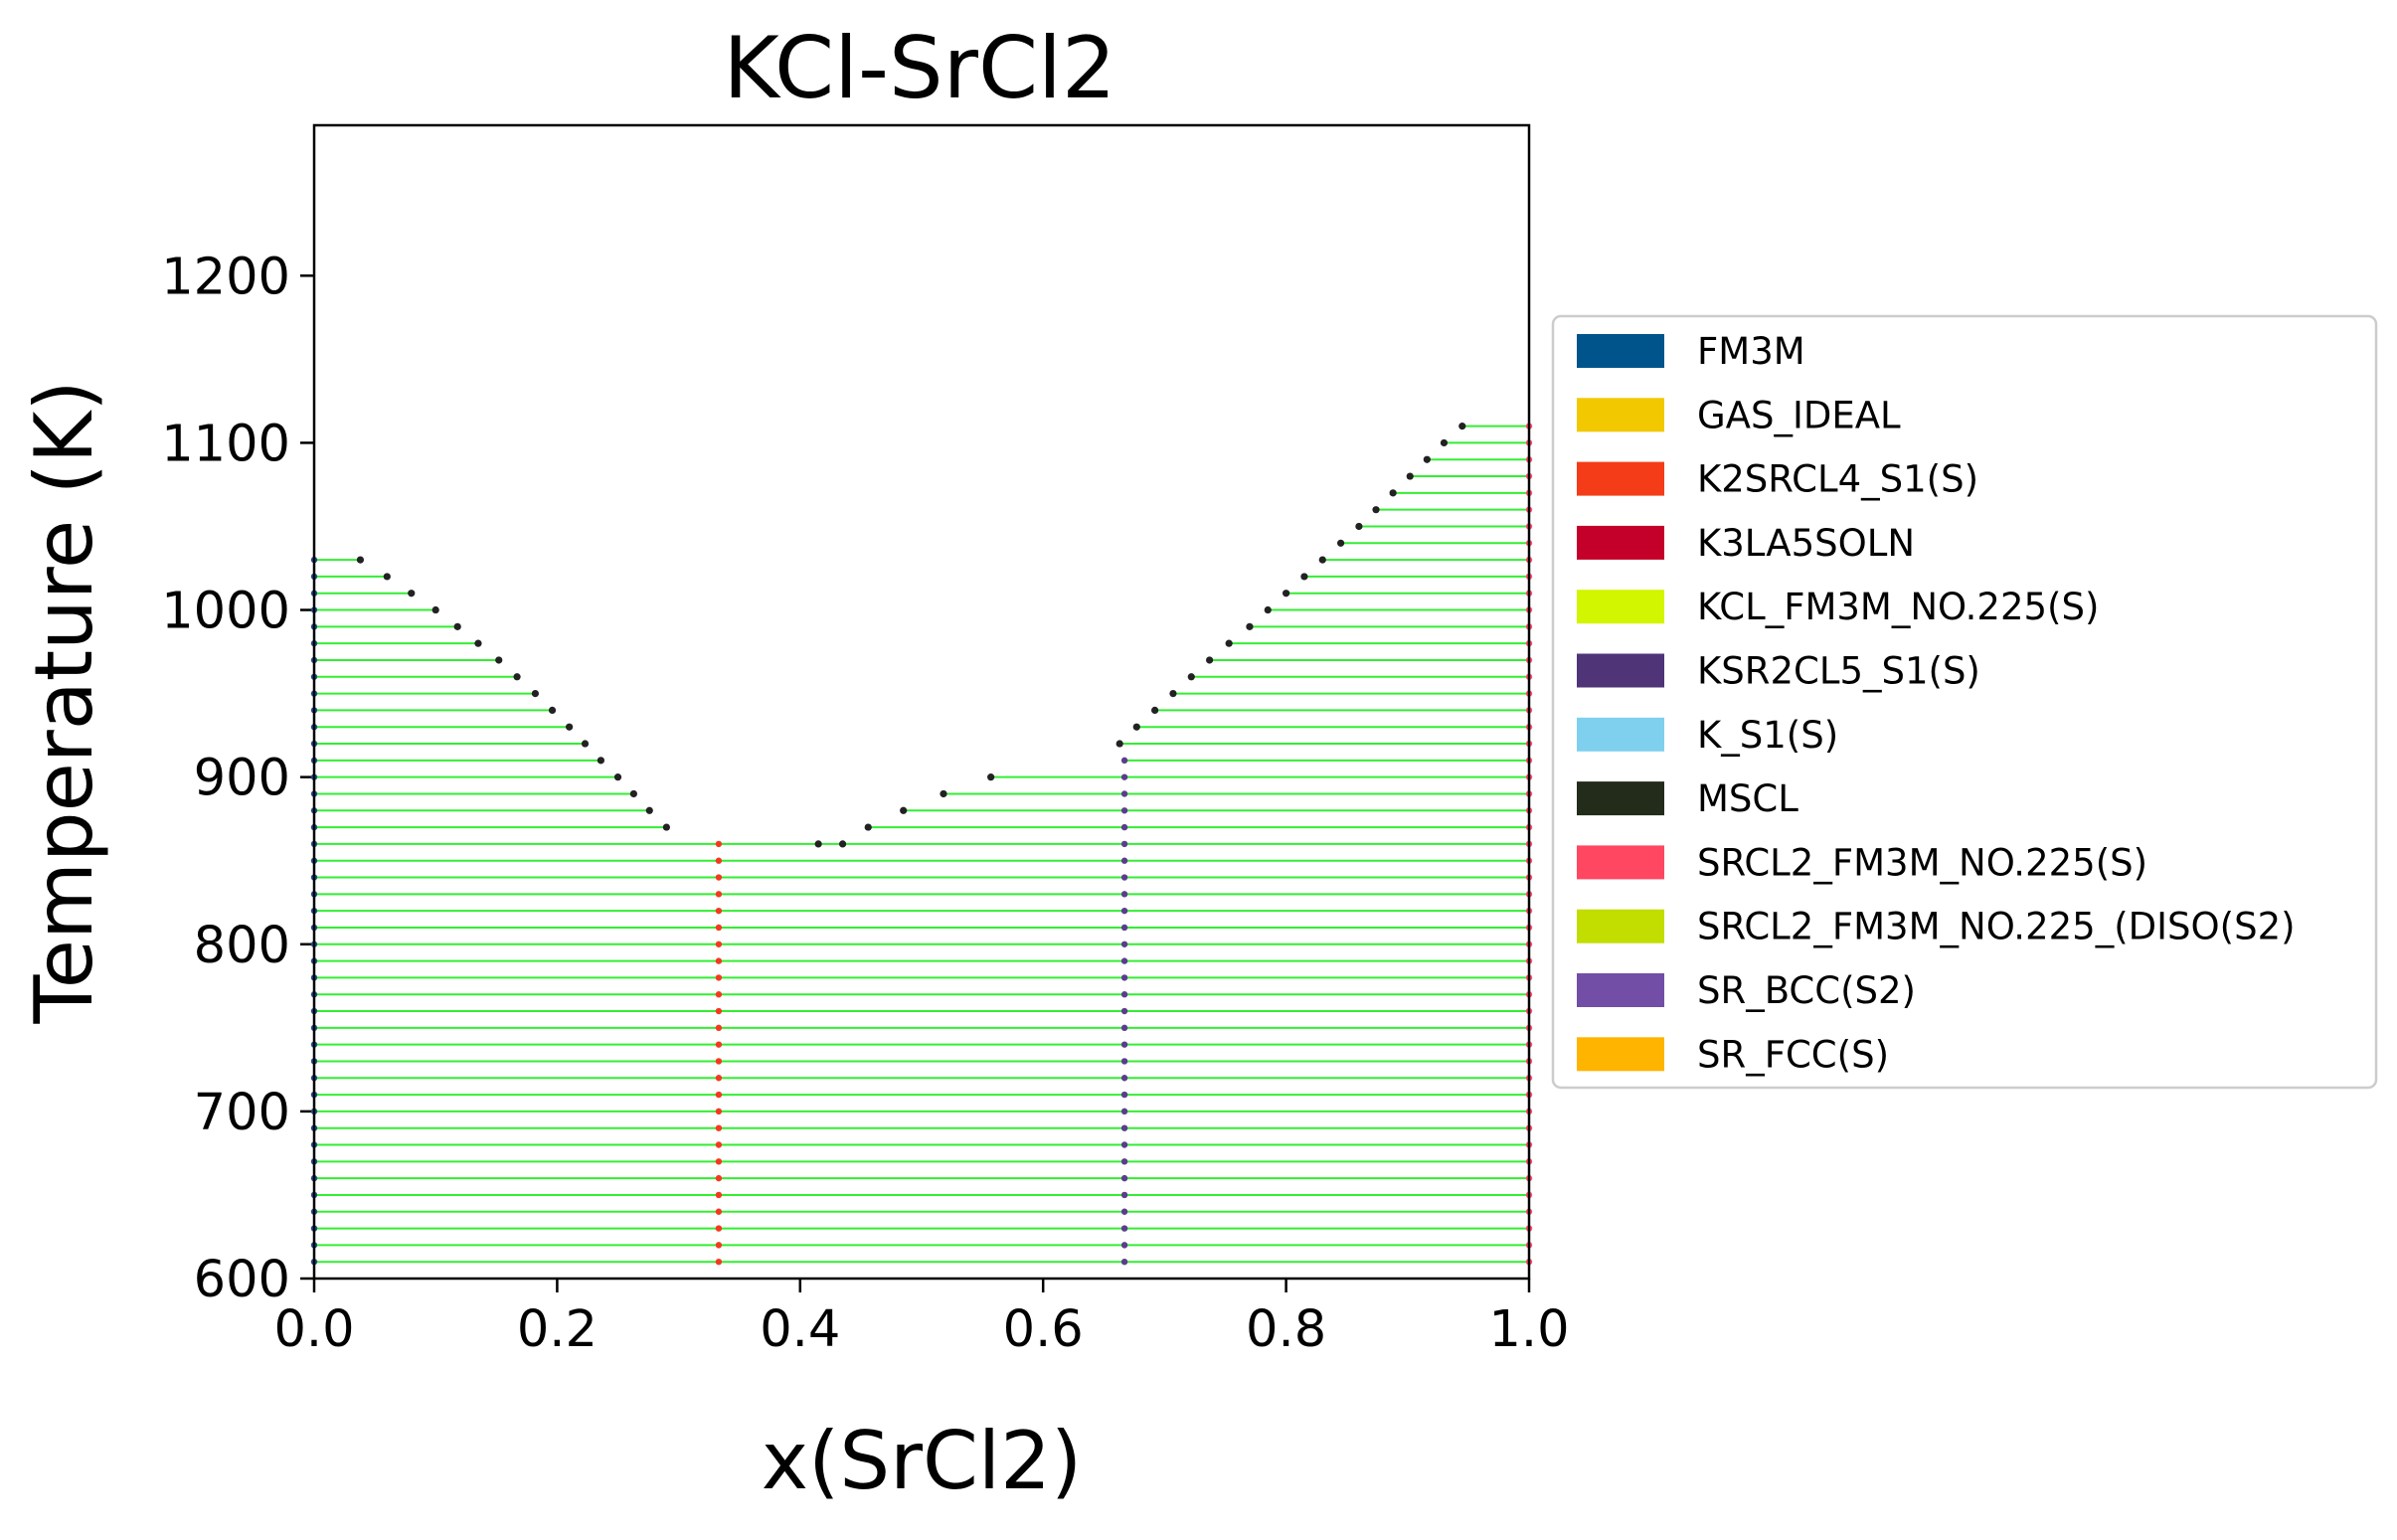 This screenshot has width=2397, height=1540. I want to click on legend-entry-label: SRCL2_FM3M_NO.225_(DISO(S2), so click(1997, 927).